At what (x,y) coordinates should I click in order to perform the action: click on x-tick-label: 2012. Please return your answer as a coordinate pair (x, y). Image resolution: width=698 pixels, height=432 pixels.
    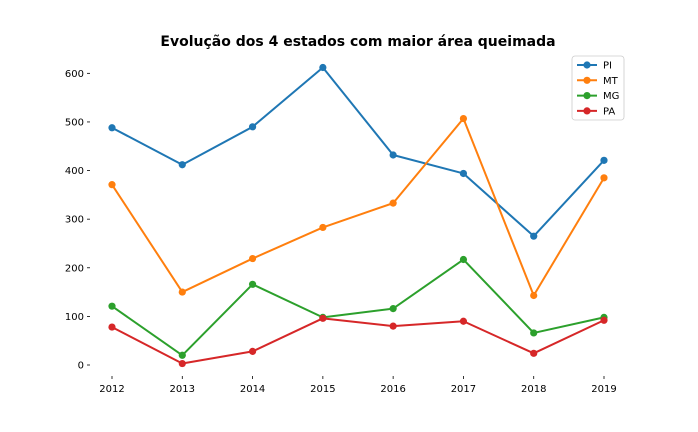
    Looking at the image, I should click on (111, 389).